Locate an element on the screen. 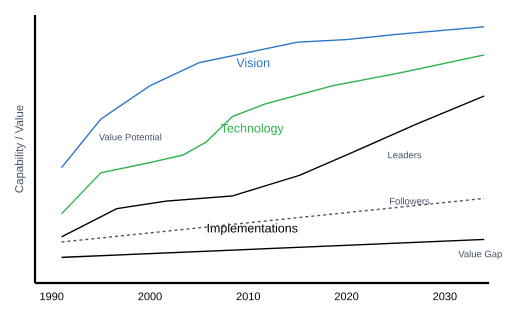 The image size is (513, 323). annotation: Leaders is located at coordinates (405, 154).